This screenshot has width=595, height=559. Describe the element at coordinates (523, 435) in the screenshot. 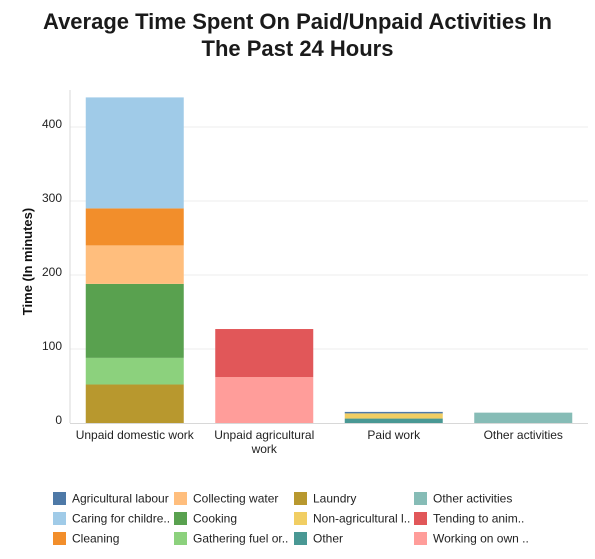

I see `x-tick-label: Other activities` at that location.